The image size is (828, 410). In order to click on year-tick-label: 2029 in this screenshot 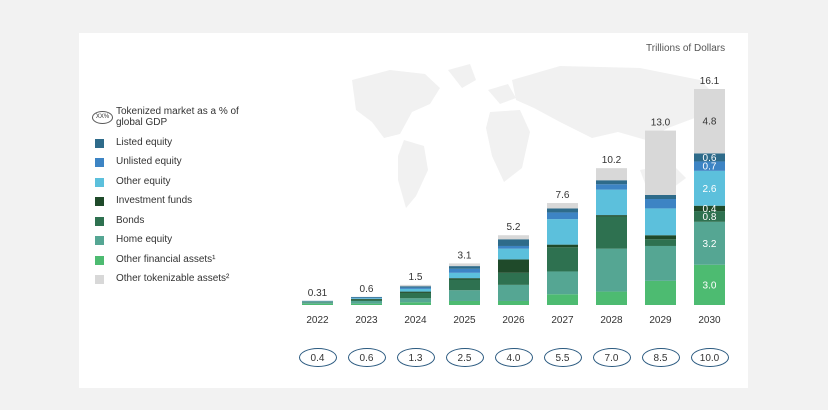, I will do `click(660, 320)`.